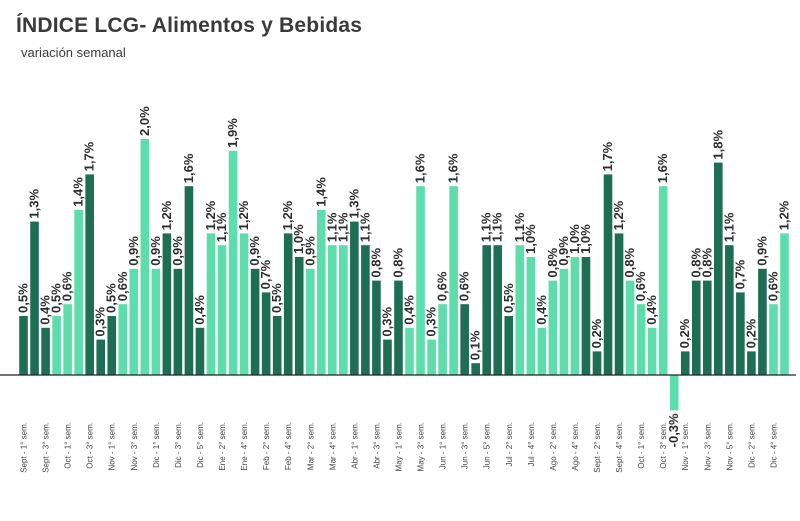 Image resolution: width=800 pixels, height=521 pixels. I want to click on value-label-30: 1,1%, so click(342, 227).